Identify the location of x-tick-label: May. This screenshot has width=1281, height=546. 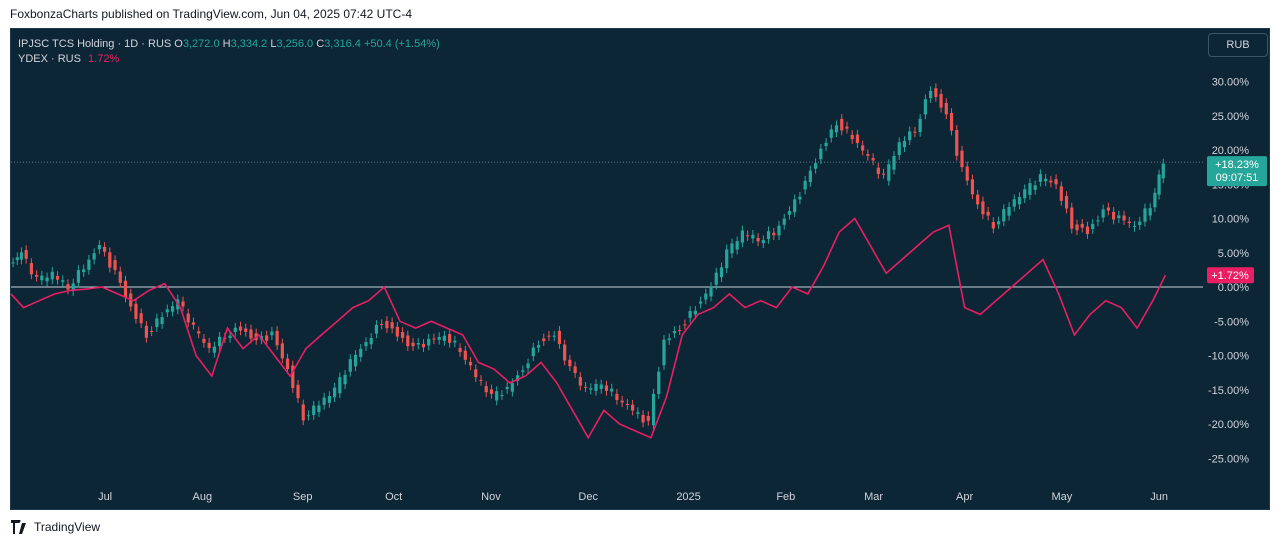
(1061, 497).